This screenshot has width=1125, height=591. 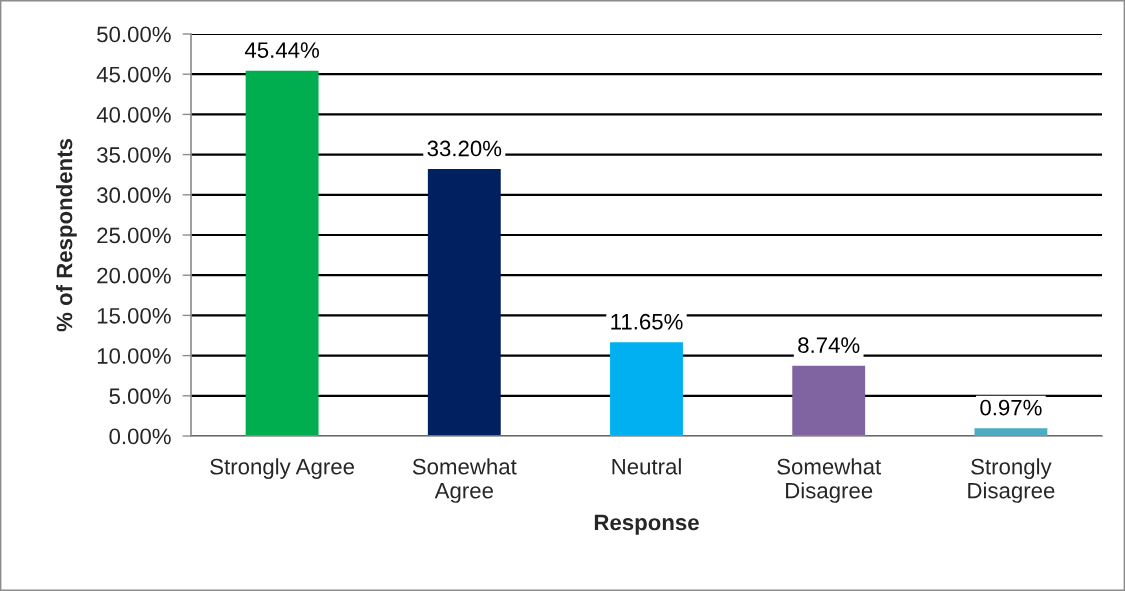 I want to click on data-label: 0.97%, so click(x=1011, y=407).